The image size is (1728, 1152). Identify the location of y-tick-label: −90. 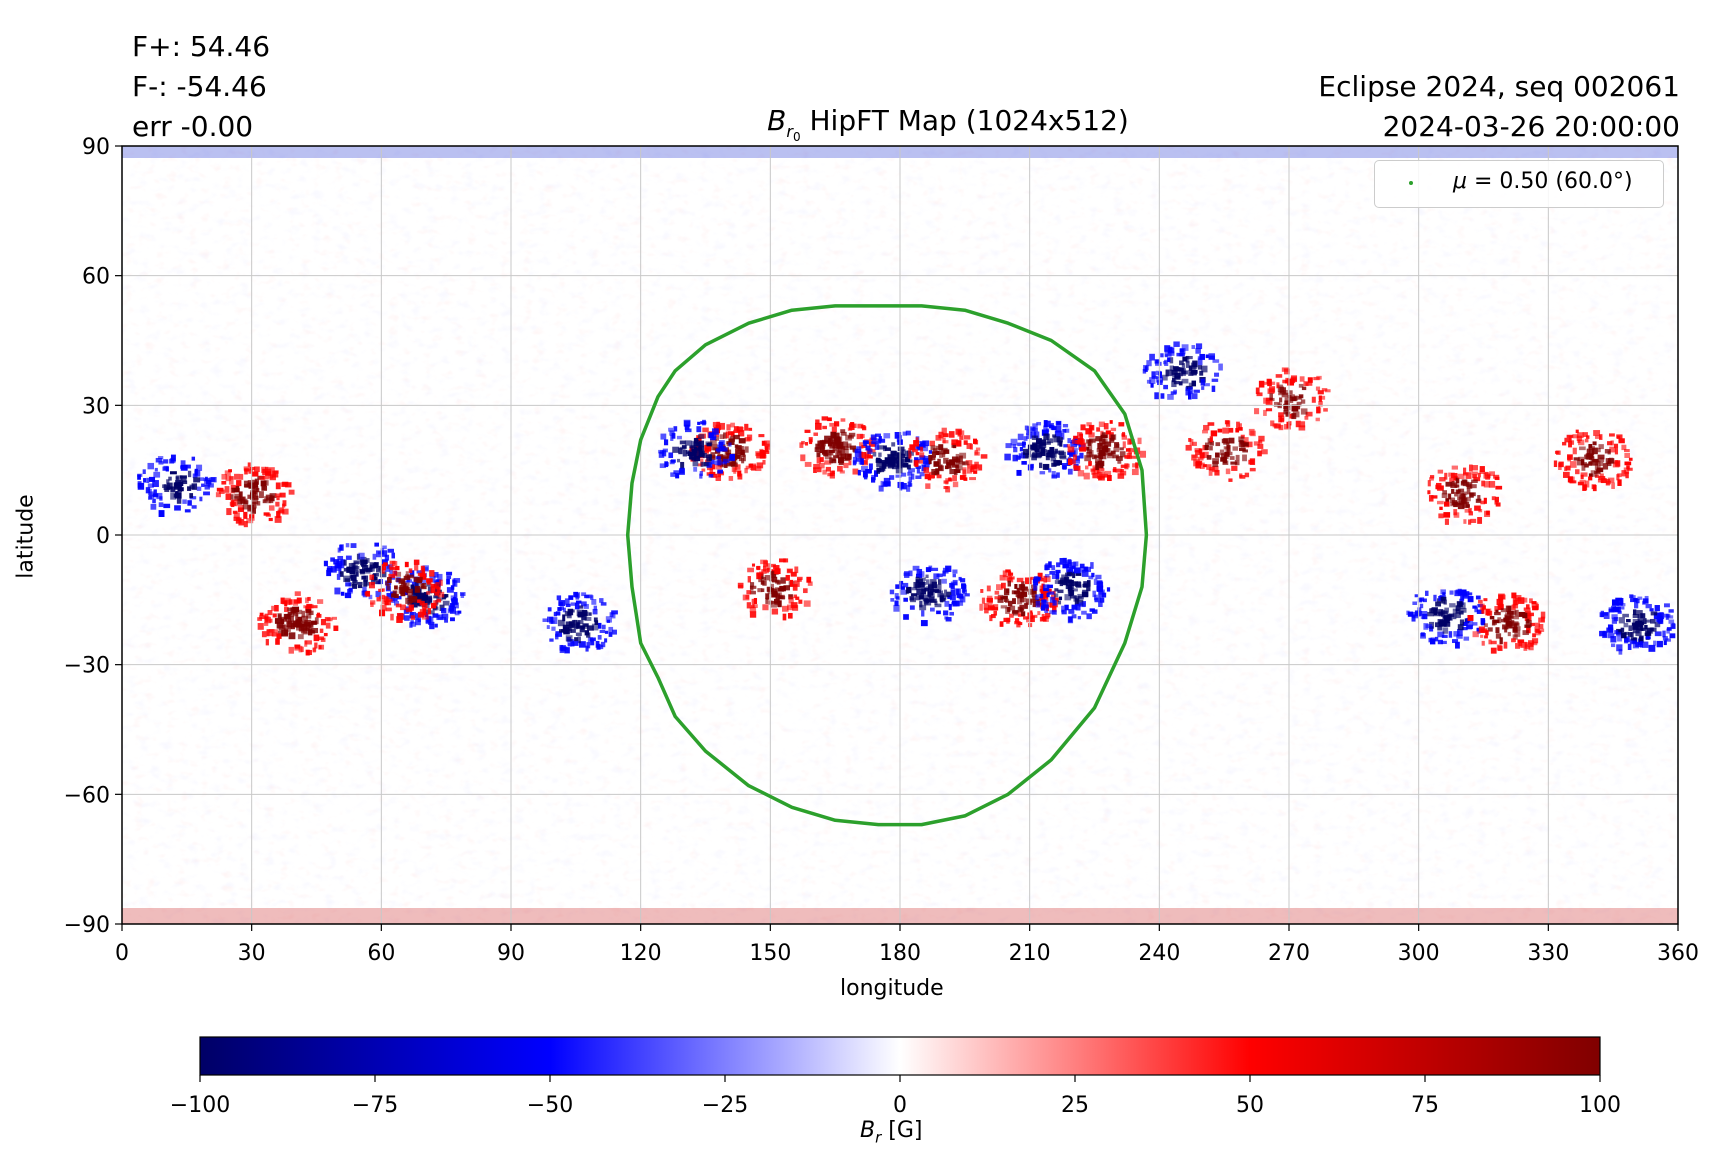
(87, 925).